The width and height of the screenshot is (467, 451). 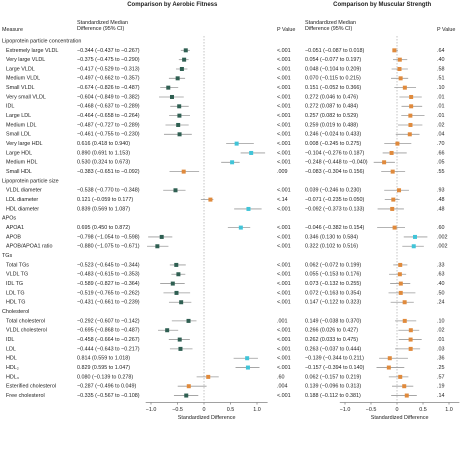 I want to click on measure-label: LDL diameter, so click(x=22, y=200).